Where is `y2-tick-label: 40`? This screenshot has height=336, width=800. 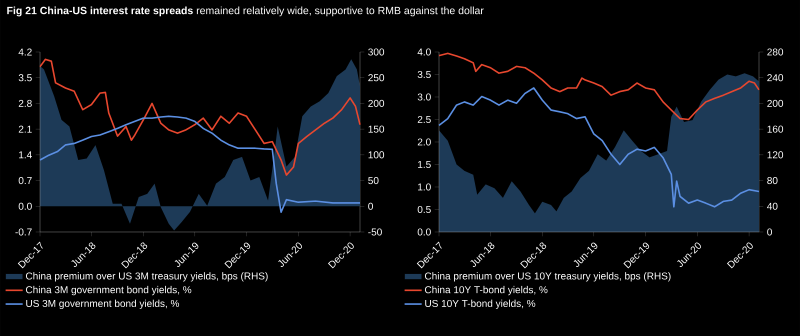
y2-tick-label: 40 is located at coordinates (772, 206).